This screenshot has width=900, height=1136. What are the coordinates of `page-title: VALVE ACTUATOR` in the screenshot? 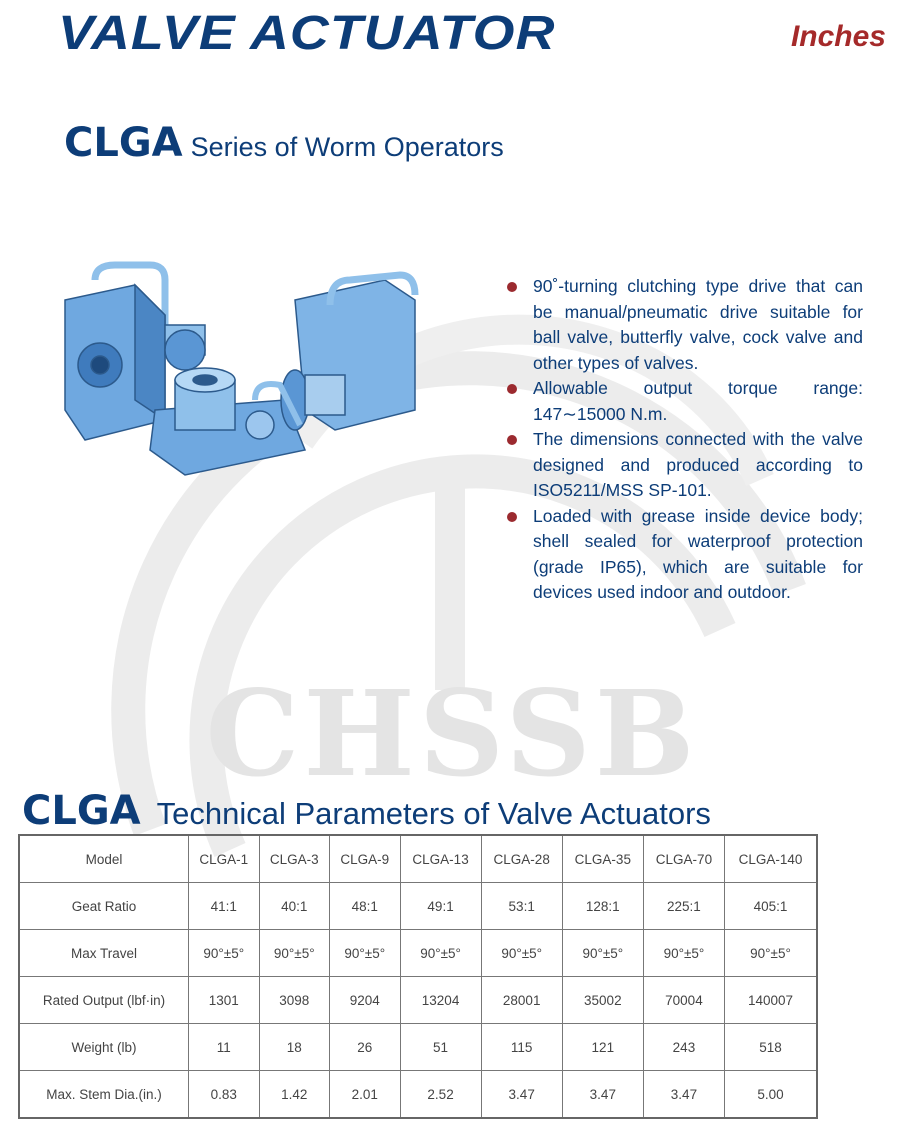 It's located at (307, 33).